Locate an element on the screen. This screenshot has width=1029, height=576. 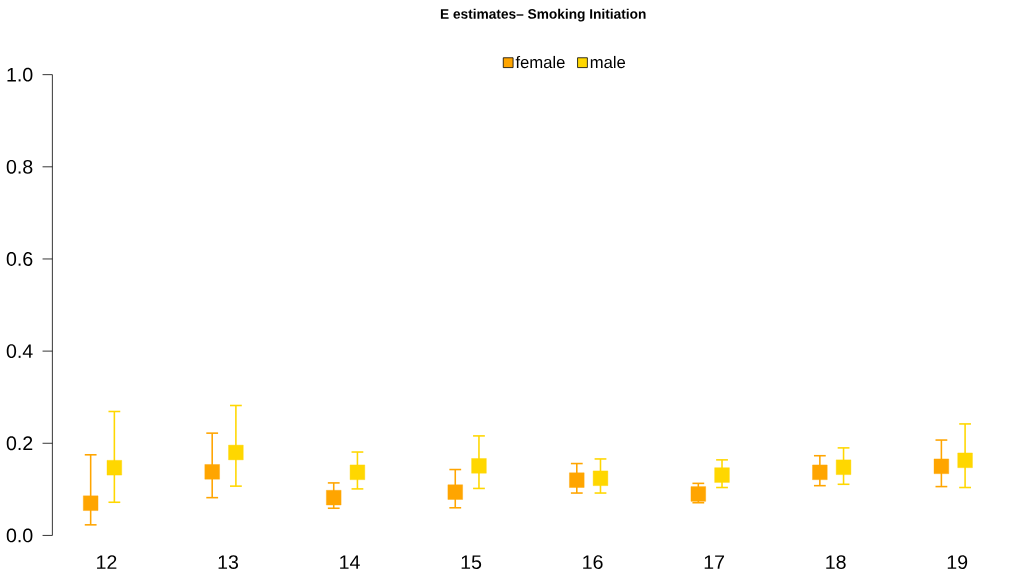
x-tick-label: 13 is located at coordinates (228, 562).